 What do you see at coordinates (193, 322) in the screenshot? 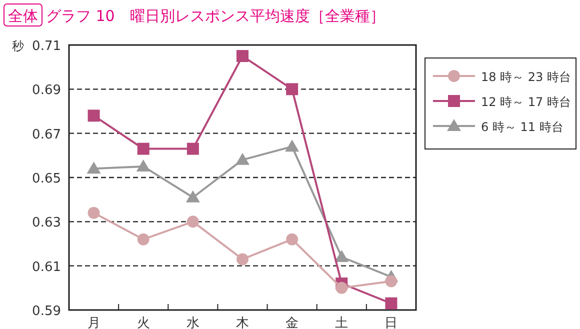
I see `x-tick-label: 水` at bounding box center [193, 322].